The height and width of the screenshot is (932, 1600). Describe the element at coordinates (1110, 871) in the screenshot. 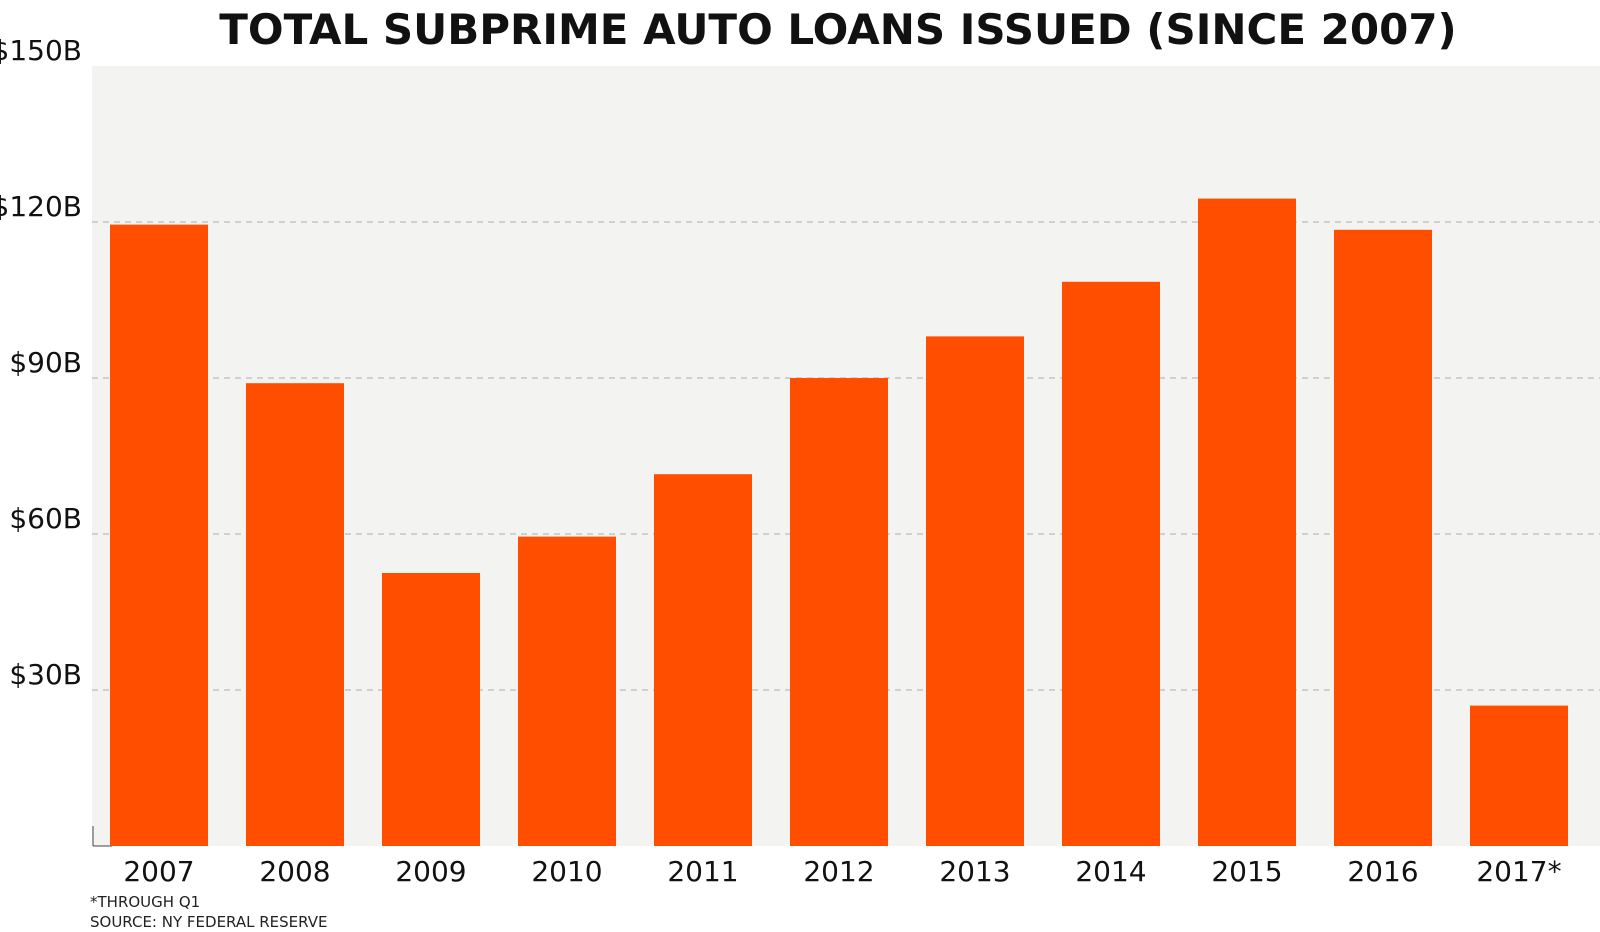

I see `x-tick-label: 2014` at that location.